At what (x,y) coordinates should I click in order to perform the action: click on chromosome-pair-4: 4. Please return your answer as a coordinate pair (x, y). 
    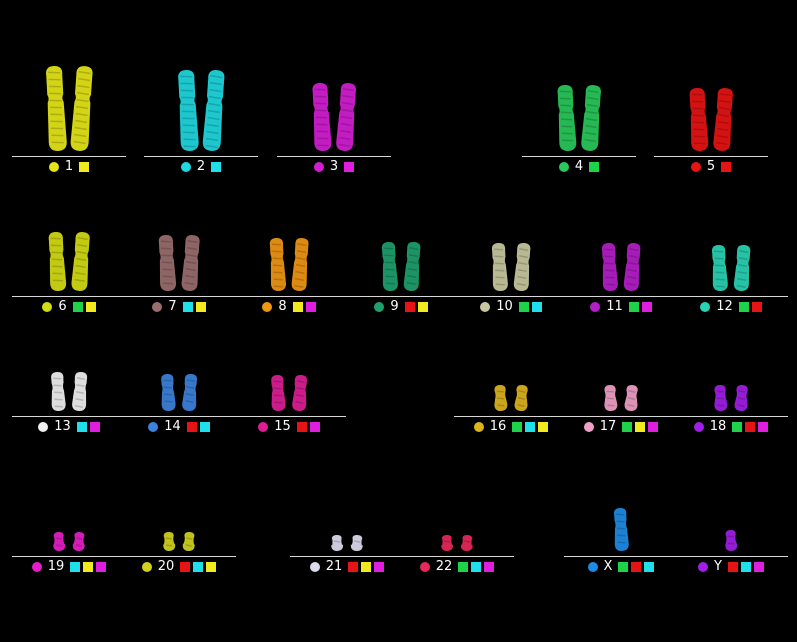
    Looking at the image, I should click on (579, 110).